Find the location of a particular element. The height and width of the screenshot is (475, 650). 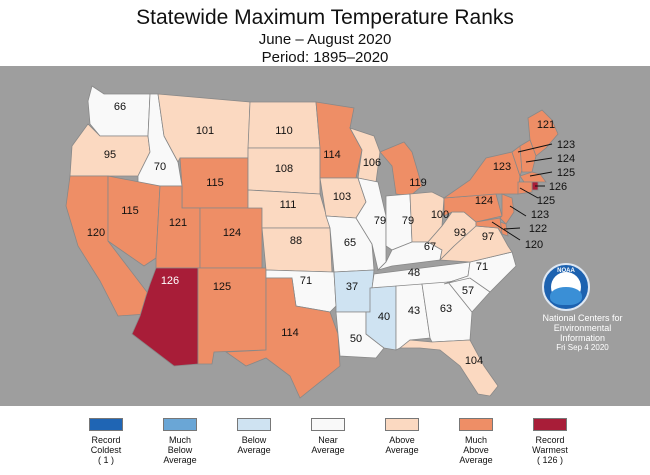

legend-swatch-record-coldest is located at coordinates (106, 424).